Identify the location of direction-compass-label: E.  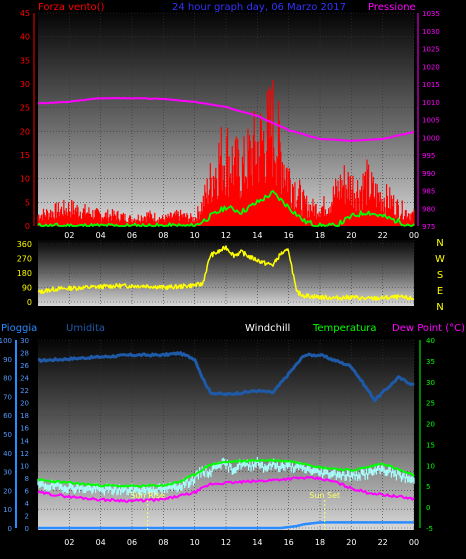
(440, 291).